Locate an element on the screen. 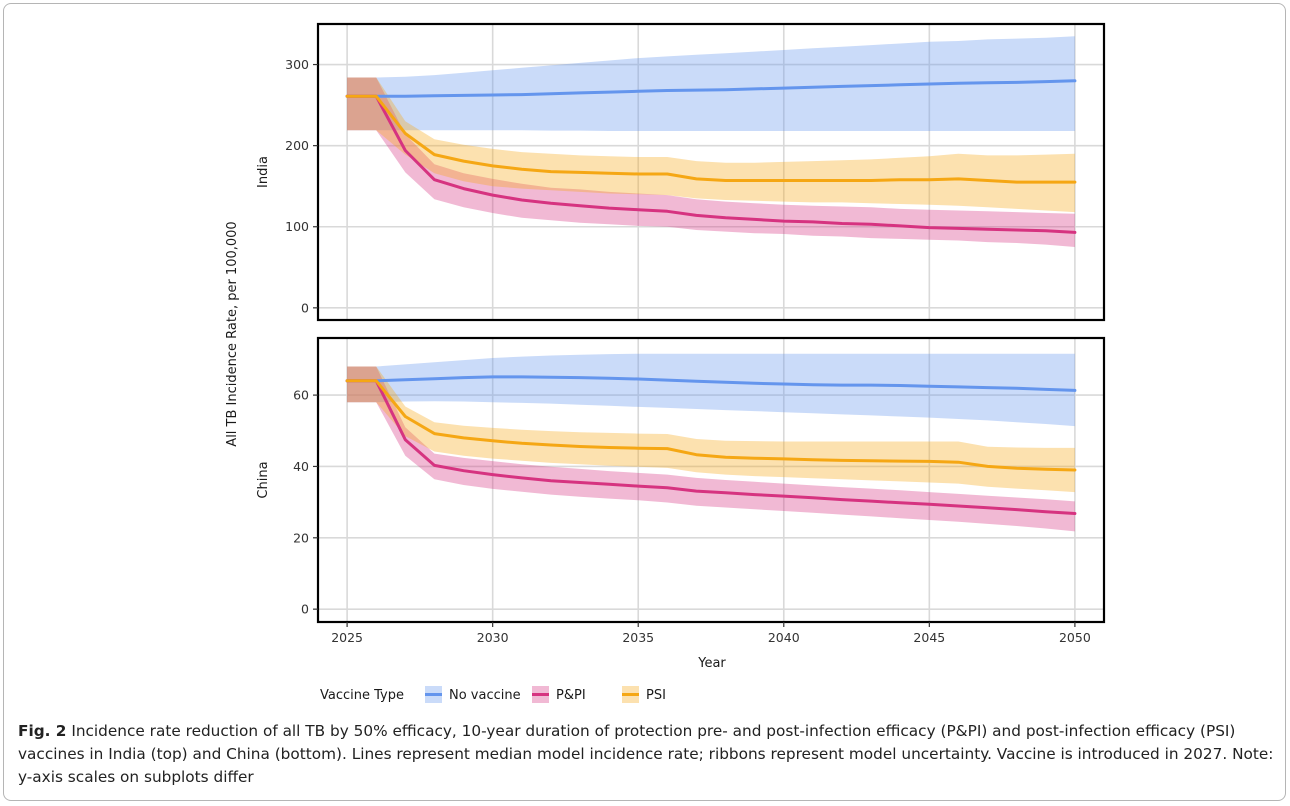 This screenshot has width=1290, height=806. line-no-vaccine-china is located at coordinates (711, 383).